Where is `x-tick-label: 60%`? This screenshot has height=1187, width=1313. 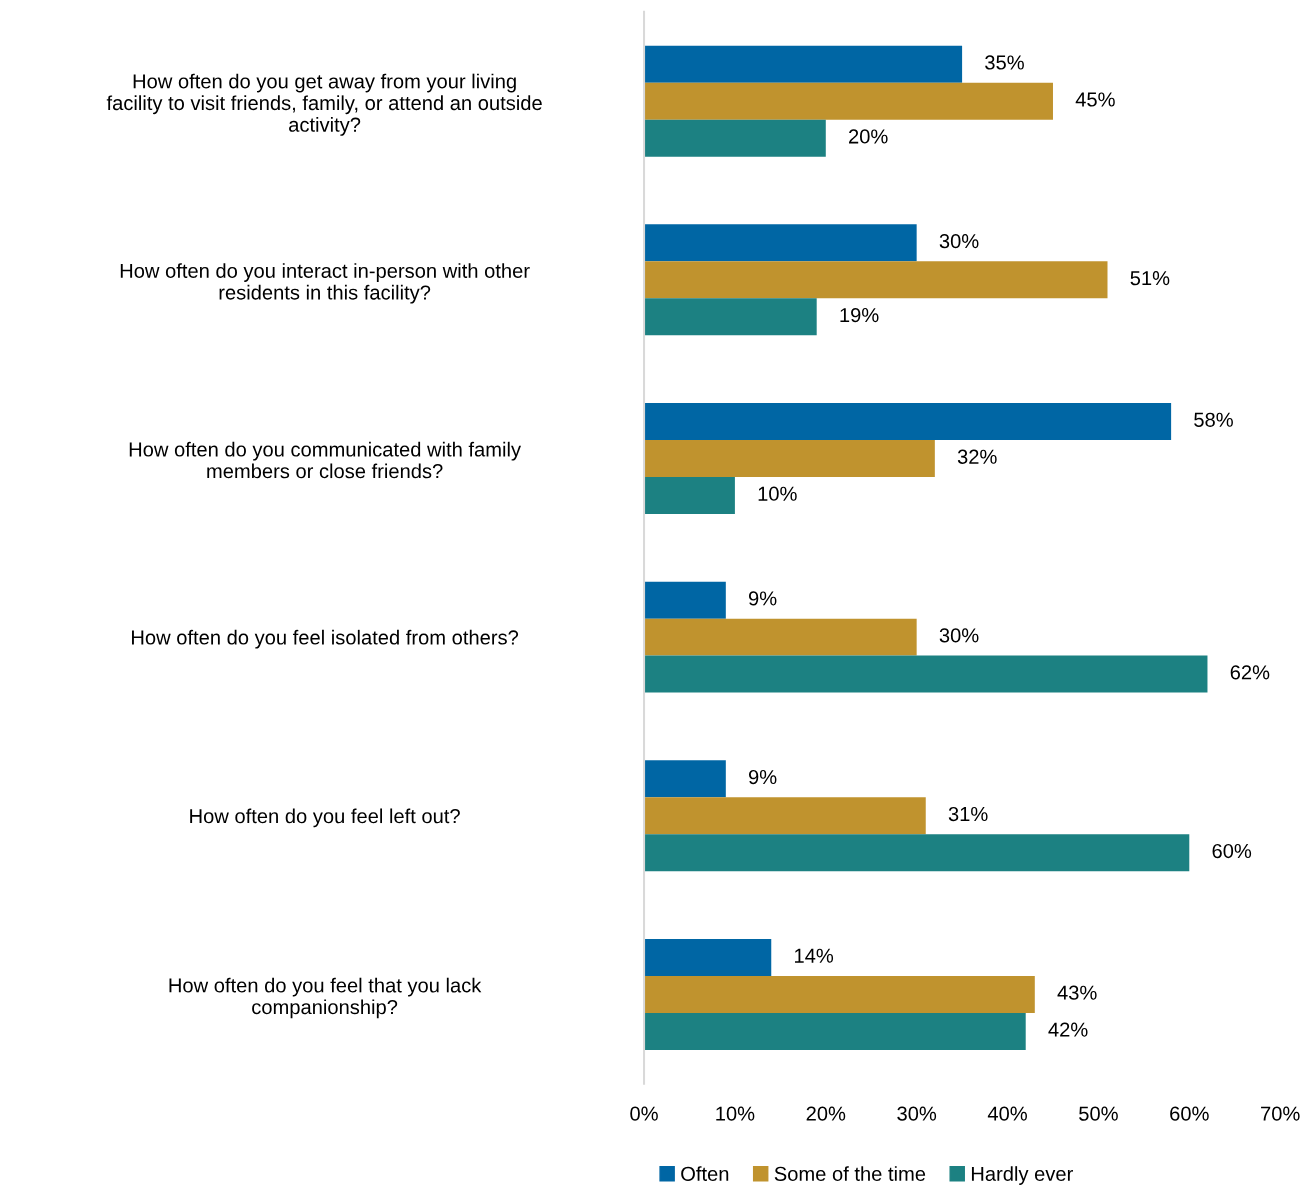 x-tick-label: 60% is located at coordinates (1189, 1113).